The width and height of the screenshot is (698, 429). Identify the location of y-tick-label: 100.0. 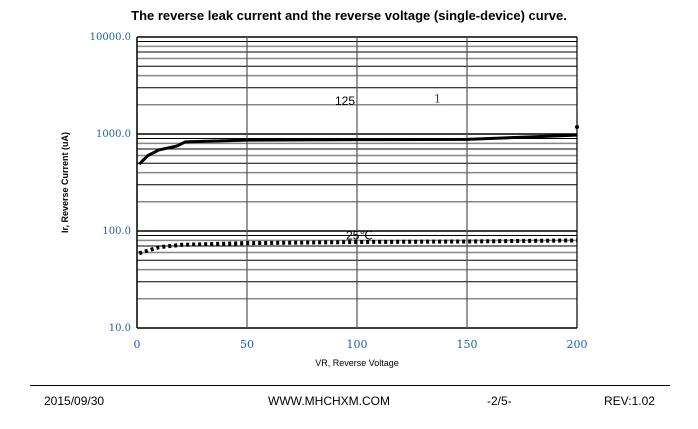
(116, 231).